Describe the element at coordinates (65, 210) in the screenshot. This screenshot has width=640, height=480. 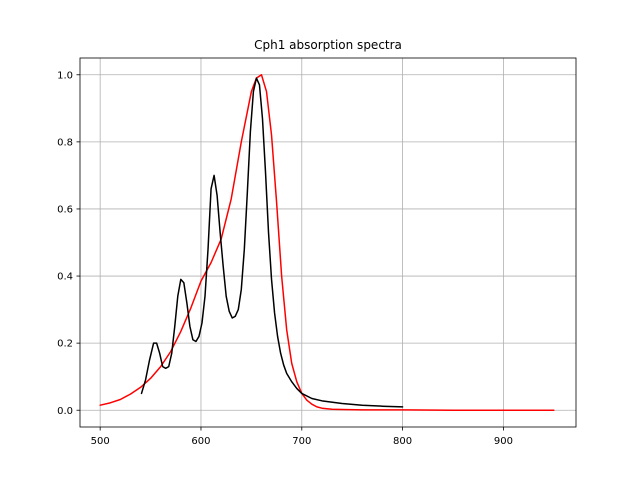
I see `y-tick-label: 0.6` at that location.